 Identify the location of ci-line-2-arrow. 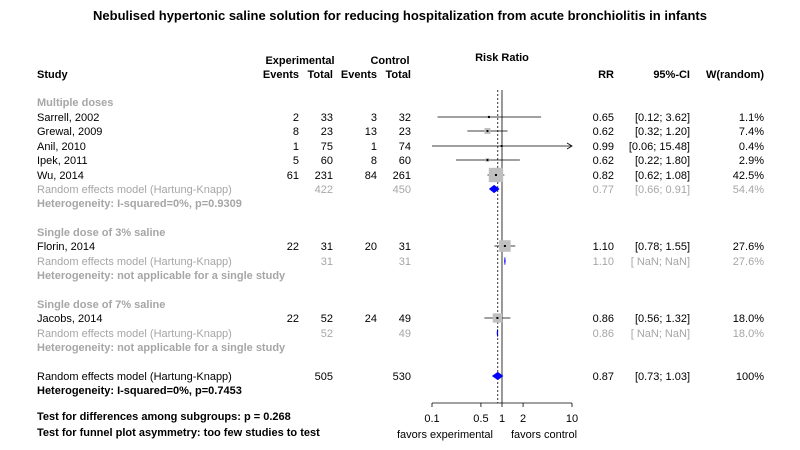
(569, 146).